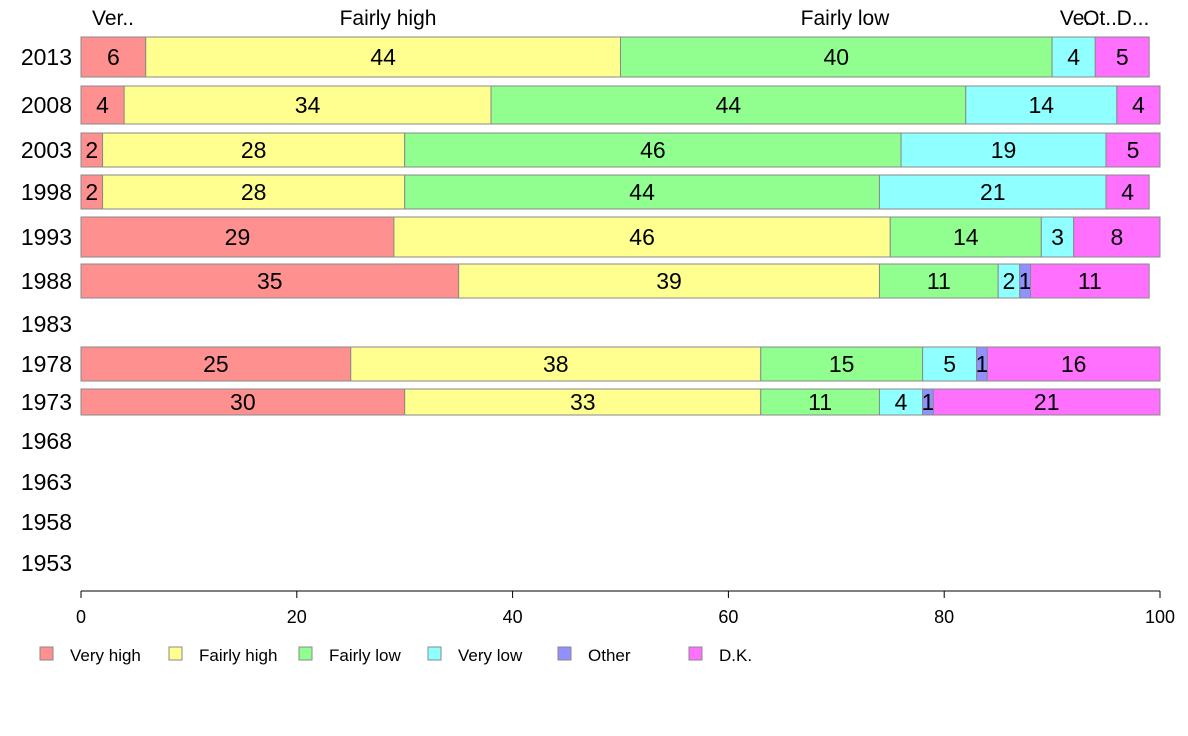  I want to click on legend-label: Other, so click(609, 655).